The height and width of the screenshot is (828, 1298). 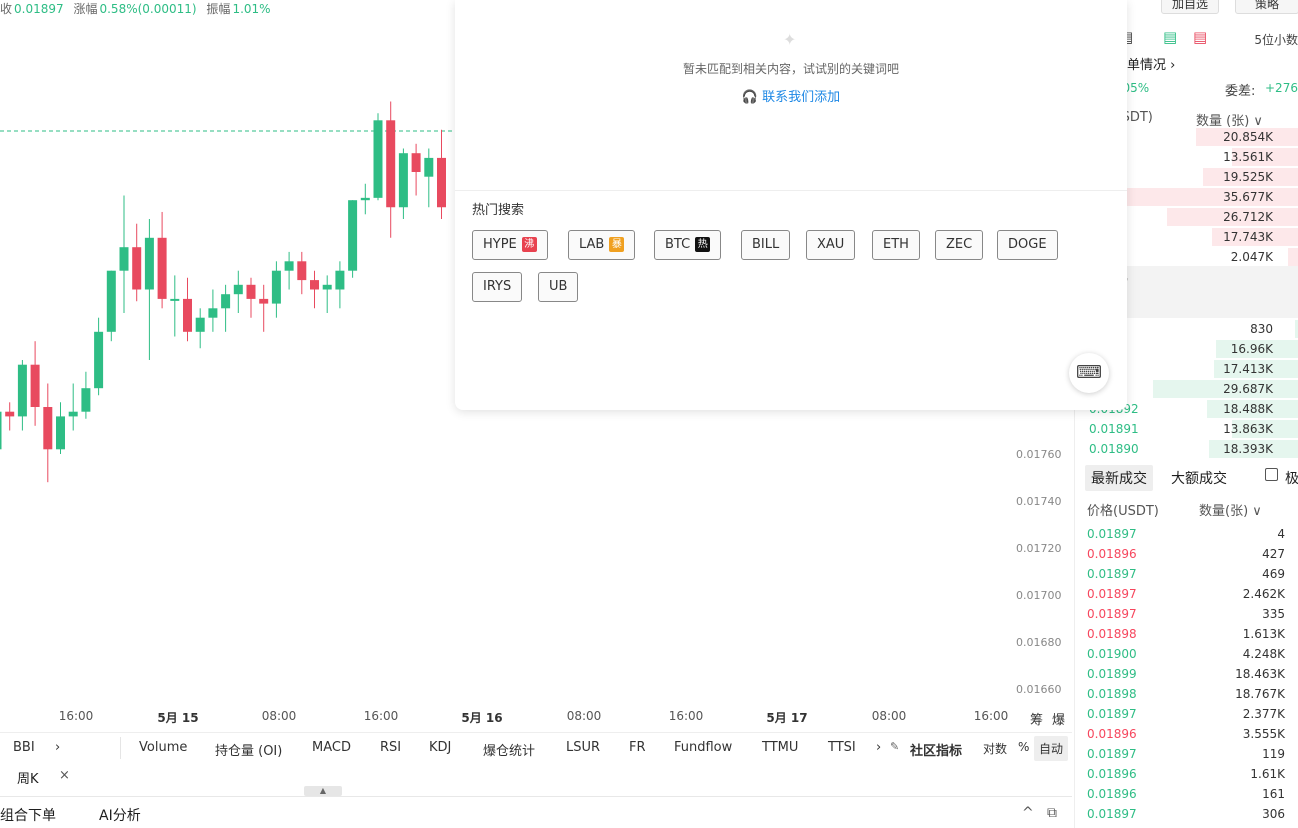 What do you see at coordinates (1186, 774) in the screenshot?
I see `trade-row: 0.01896 1.61K` at bounding box center [1186, 774].